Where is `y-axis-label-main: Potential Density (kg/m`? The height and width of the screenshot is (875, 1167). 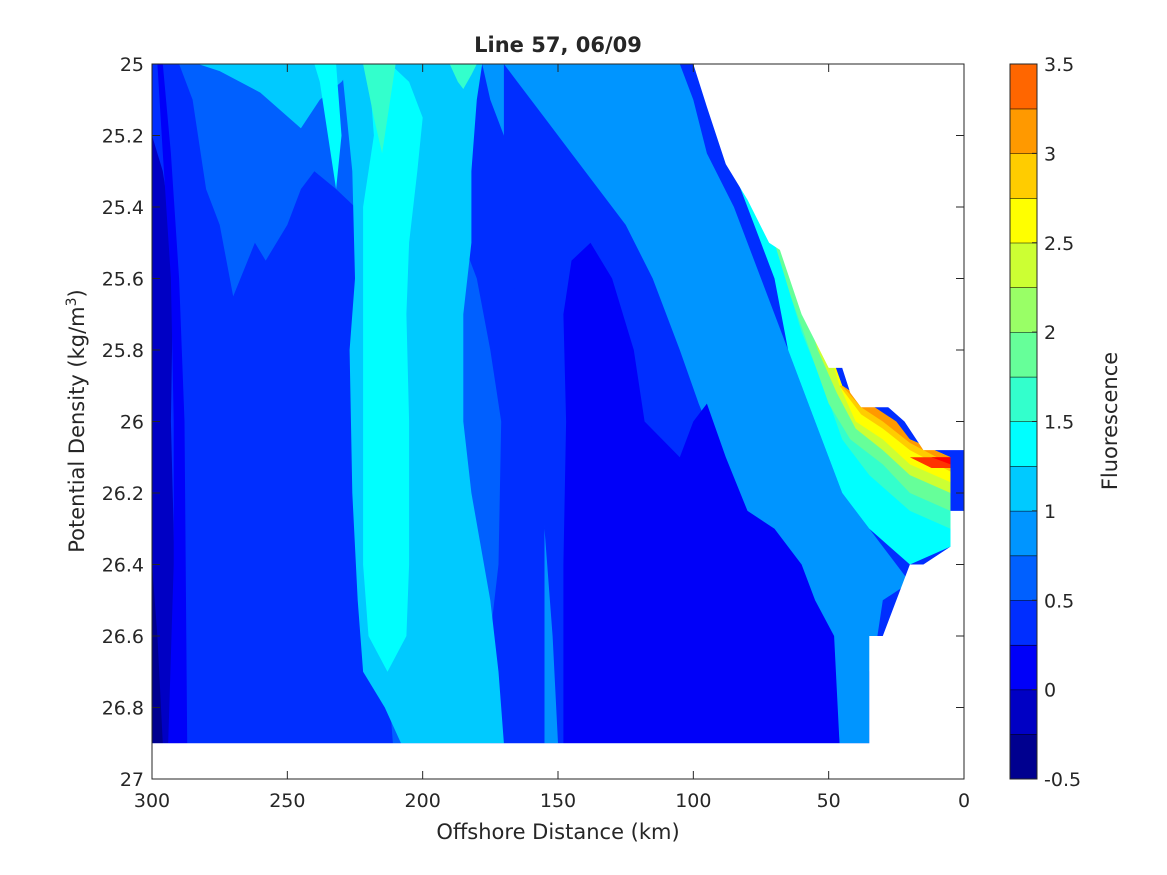 y-axis-label-main: Potential Density (kg/m is located at coordinates (77, 429).